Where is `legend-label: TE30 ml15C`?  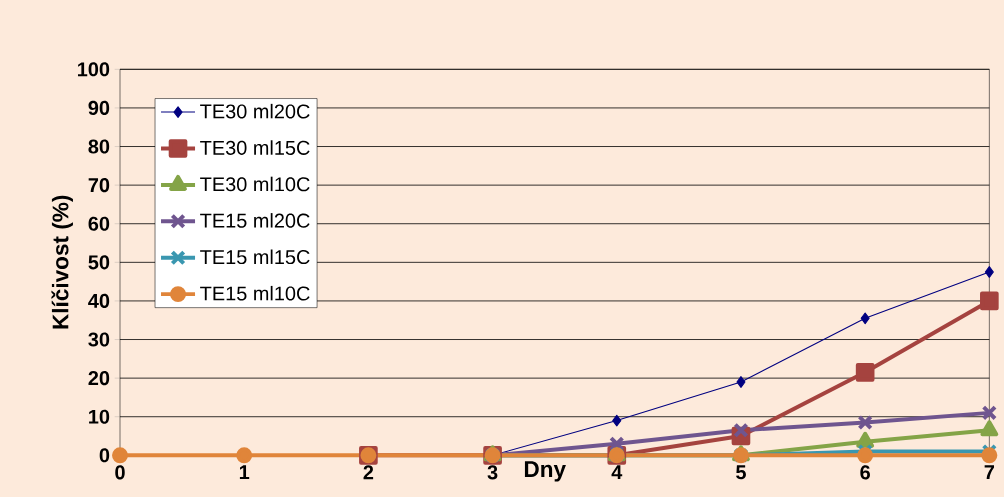
legend-label: TE30 ml15C is located at coordinates (255, 147).